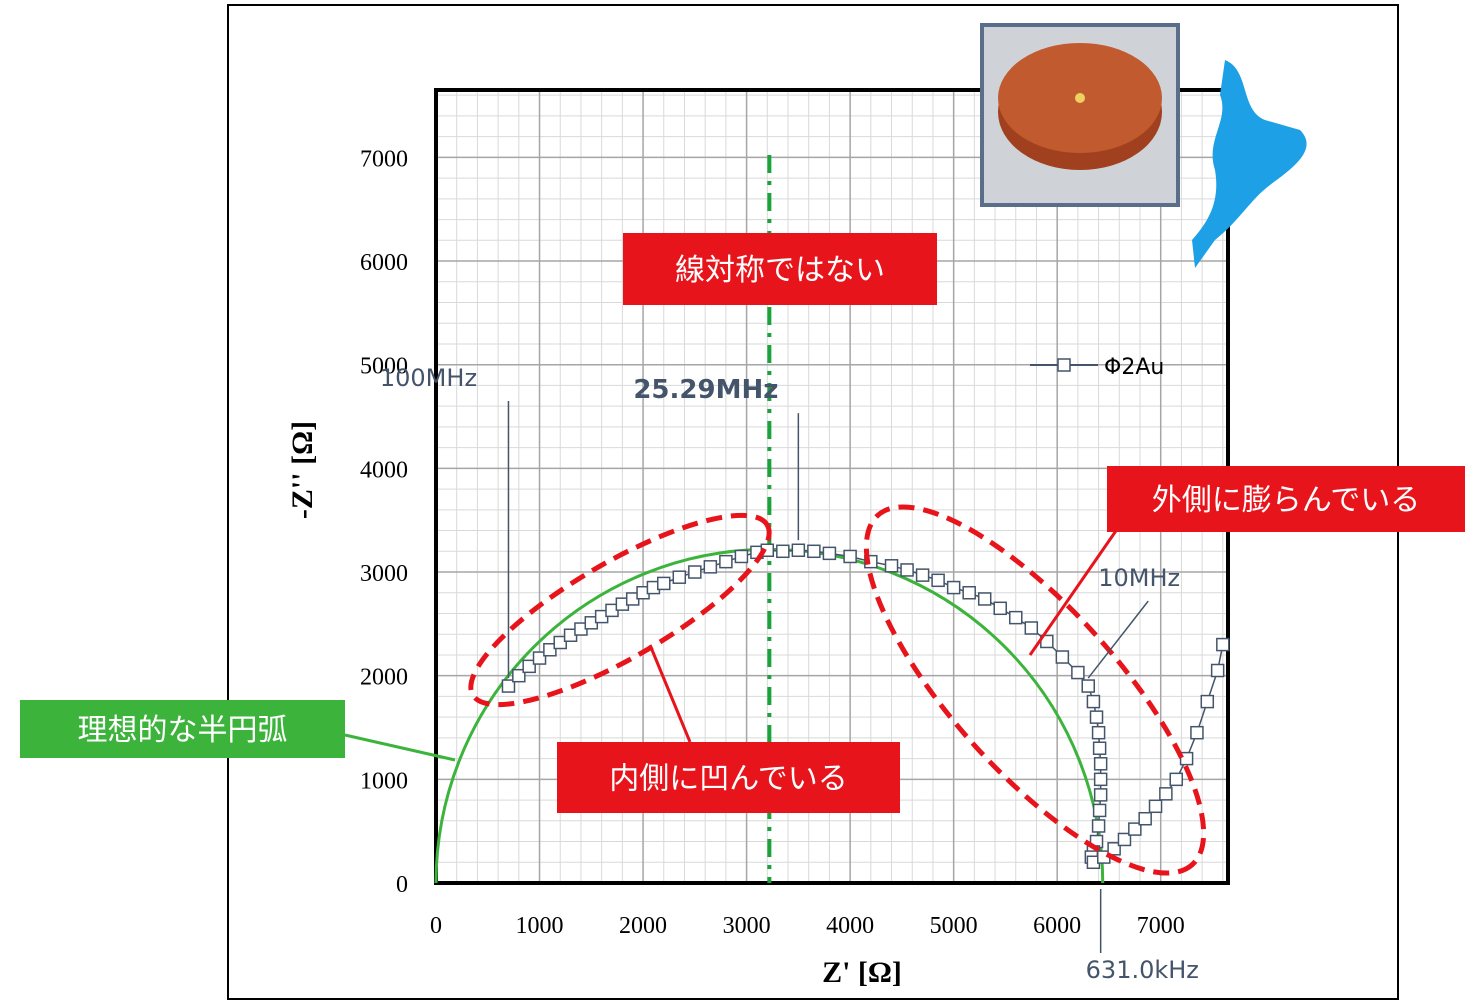 This screenshot has width=1467, height=1000. I want to click on y-tick-label: 1000, so click(384, 781).